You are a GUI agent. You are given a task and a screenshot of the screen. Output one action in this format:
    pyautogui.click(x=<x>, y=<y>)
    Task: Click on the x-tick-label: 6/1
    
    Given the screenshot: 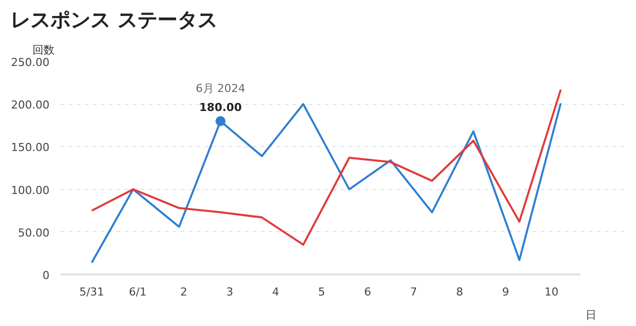 What is the action you would take?
    pyautogui.click(x=137, y=292)
    